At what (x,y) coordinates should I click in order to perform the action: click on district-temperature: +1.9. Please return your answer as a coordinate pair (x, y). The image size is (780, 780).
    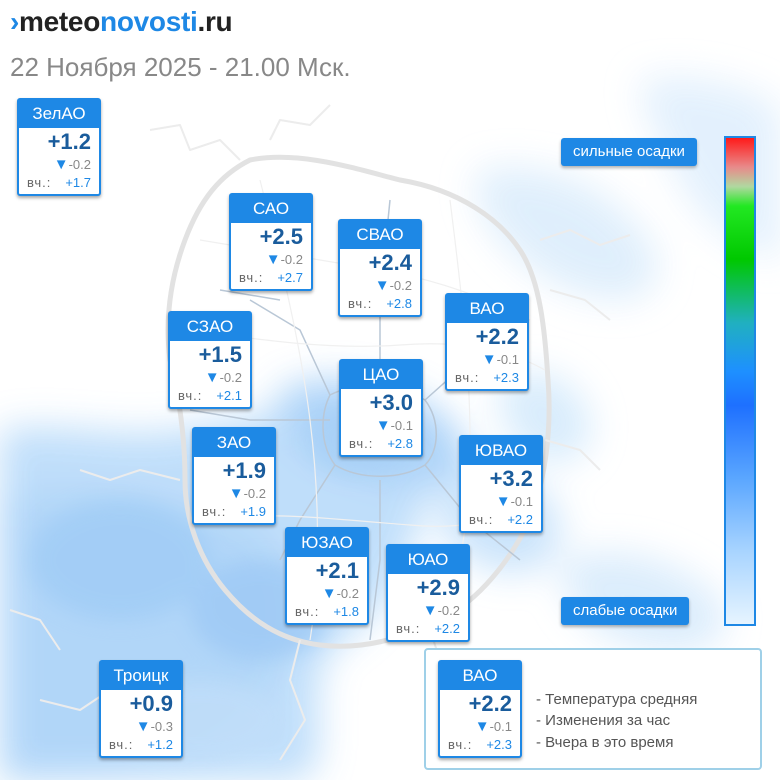
    Looking at the image, I should click on (244, 470).